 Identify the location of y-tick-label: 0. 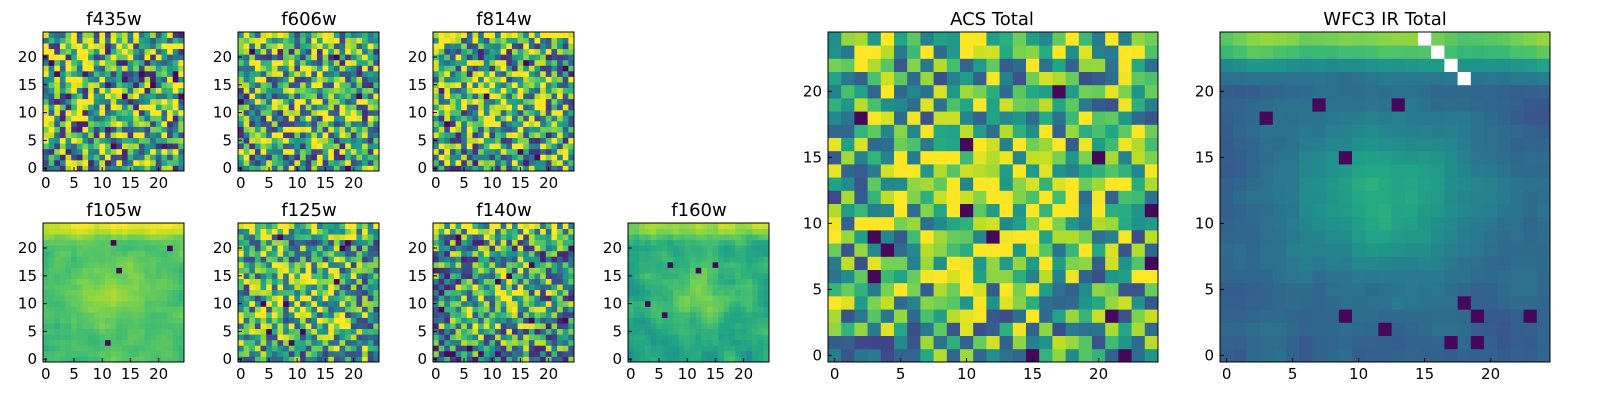
(617, 359).